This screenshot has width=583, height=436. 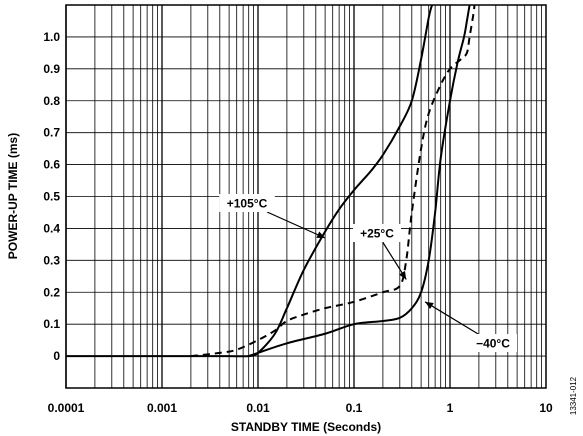 I want to click on figure-id: 13341-012, so click(x=573, y=395).